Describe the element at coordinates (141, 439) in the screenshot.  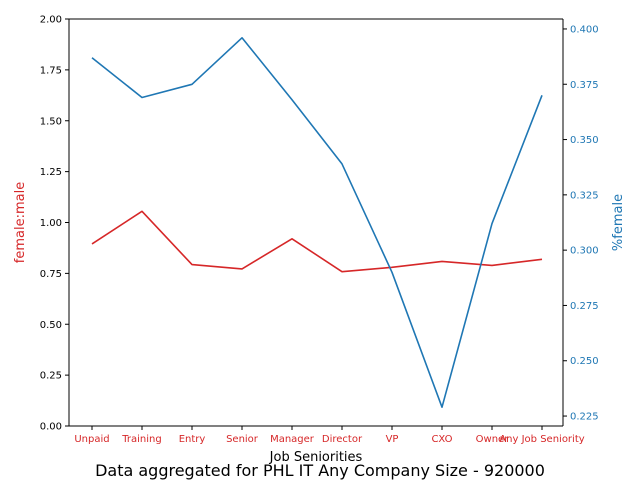
I see `x-tick-label: Training` at that location.